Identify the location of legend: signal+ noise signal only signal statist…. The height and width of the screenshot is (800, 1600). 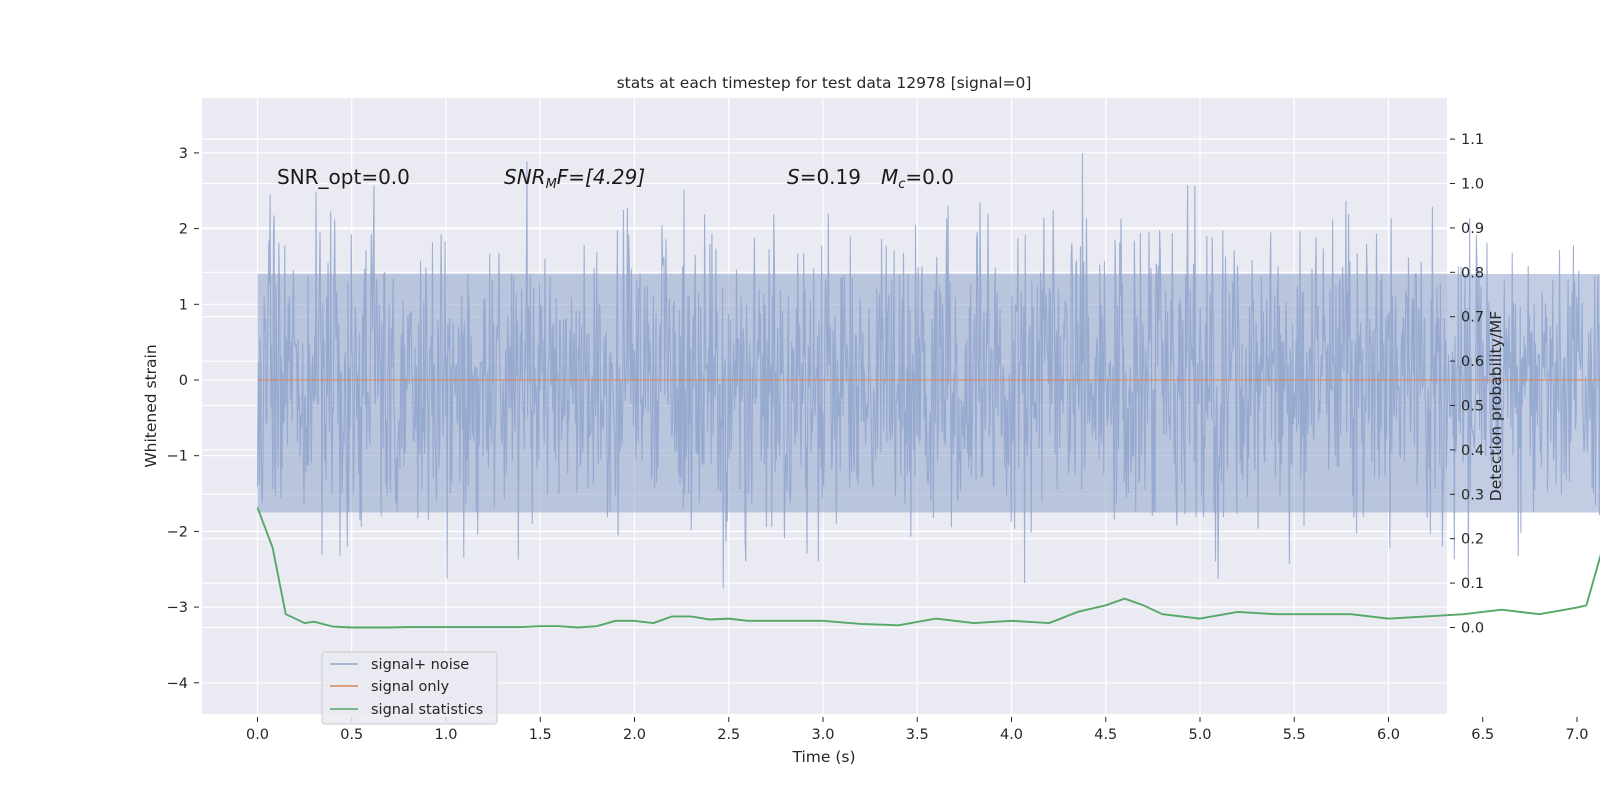
(409, 688).